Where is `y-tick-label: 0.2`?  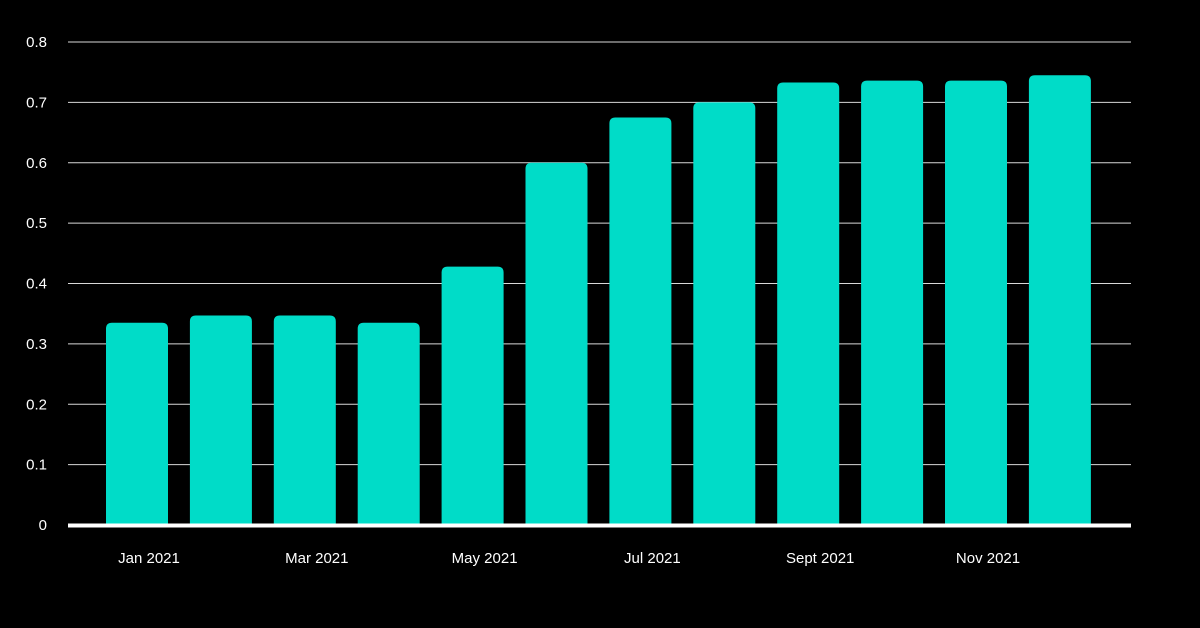
y-tick-label: 0.2 is located at coordinates (36, 404).